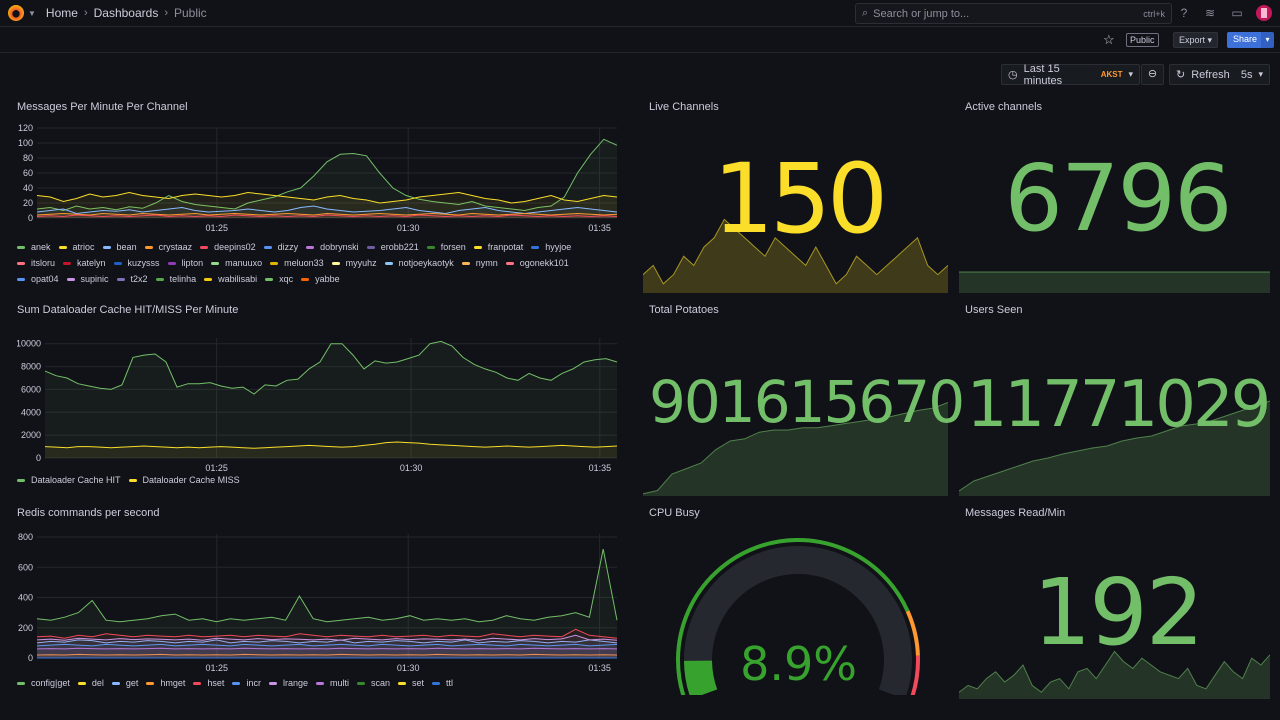 This screenshot has width=1280, height=720. What do you see at coordinates (1246, 74) in the screenshot?
I see `refresh-interval: 5s` at bounding box center [1246, 74].